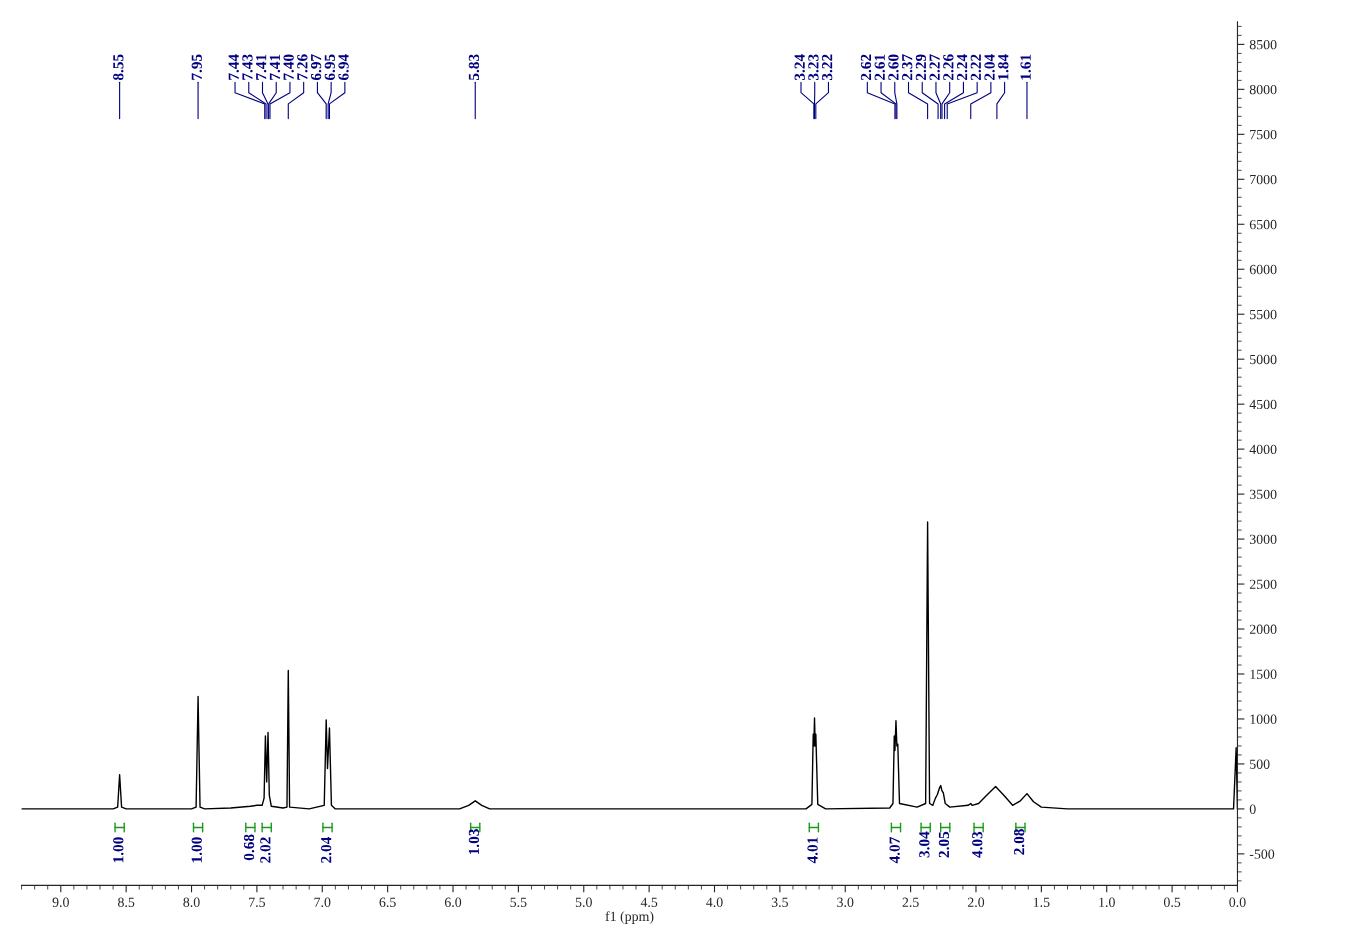  I want to click on y-tick-label: 500, so click(1260, 764).